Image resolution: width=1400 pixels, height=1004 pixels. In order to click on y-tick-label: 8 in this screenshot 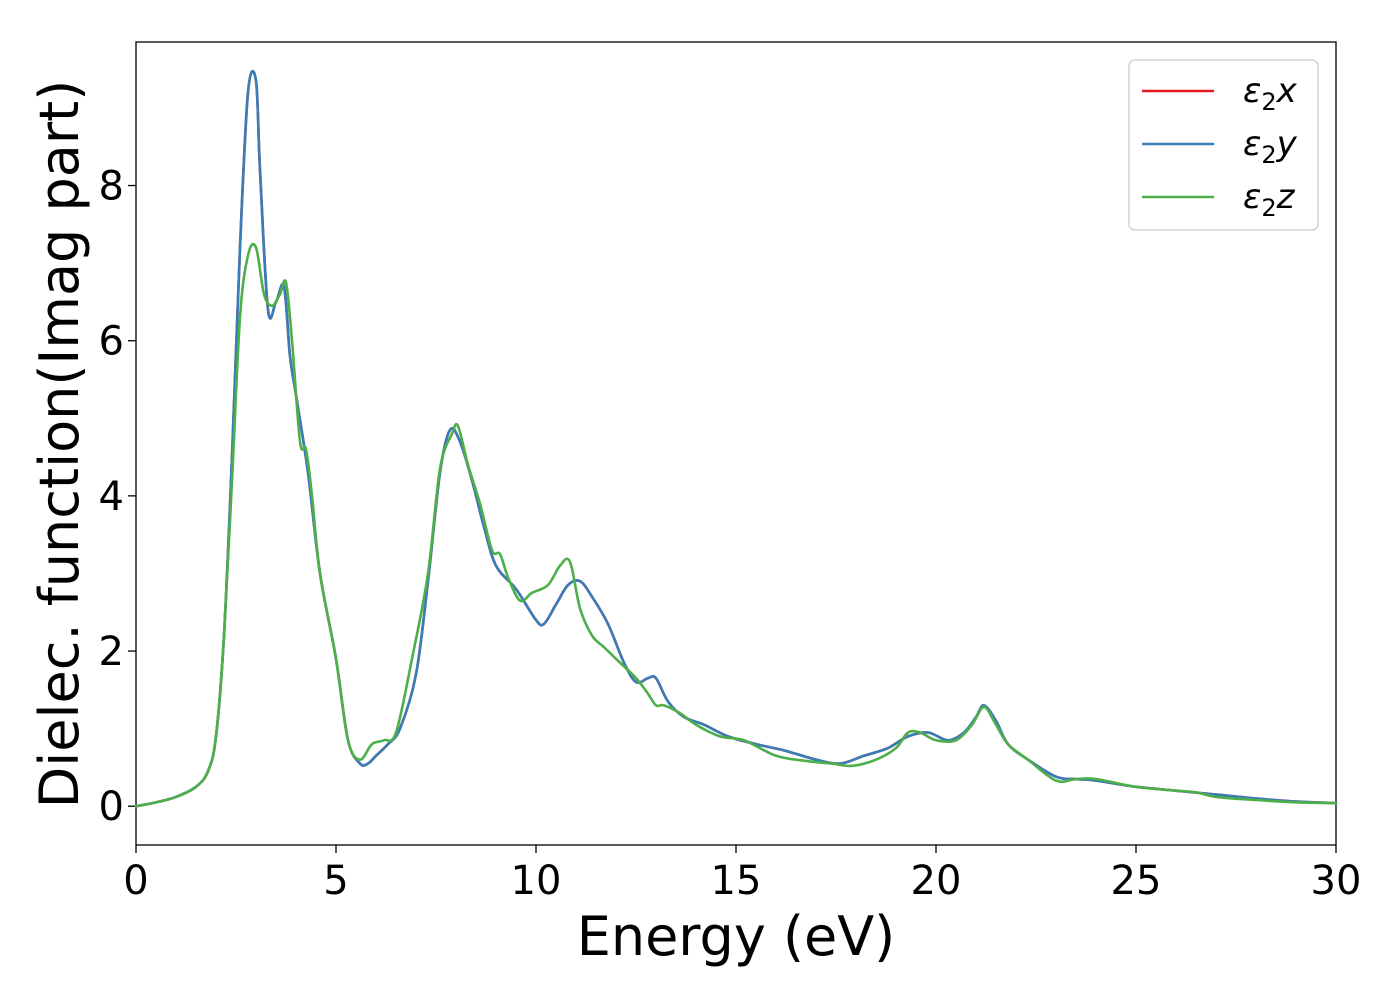, I will do `click(111, 187)`.